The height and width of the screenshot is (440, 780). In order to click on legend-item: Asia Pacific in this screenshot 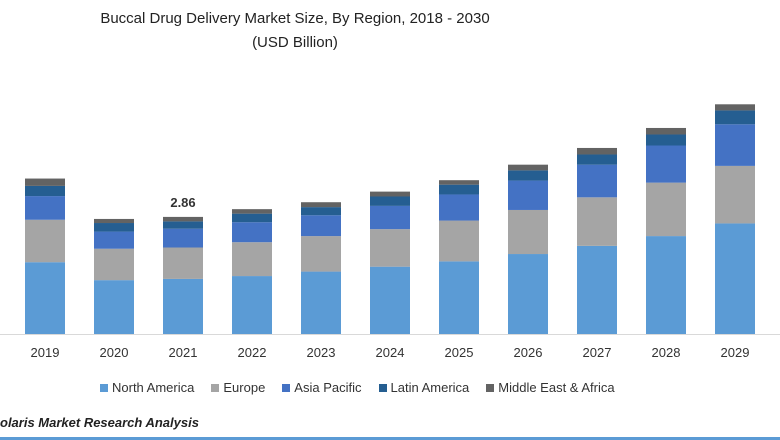, I will do `click(322, 387)`.